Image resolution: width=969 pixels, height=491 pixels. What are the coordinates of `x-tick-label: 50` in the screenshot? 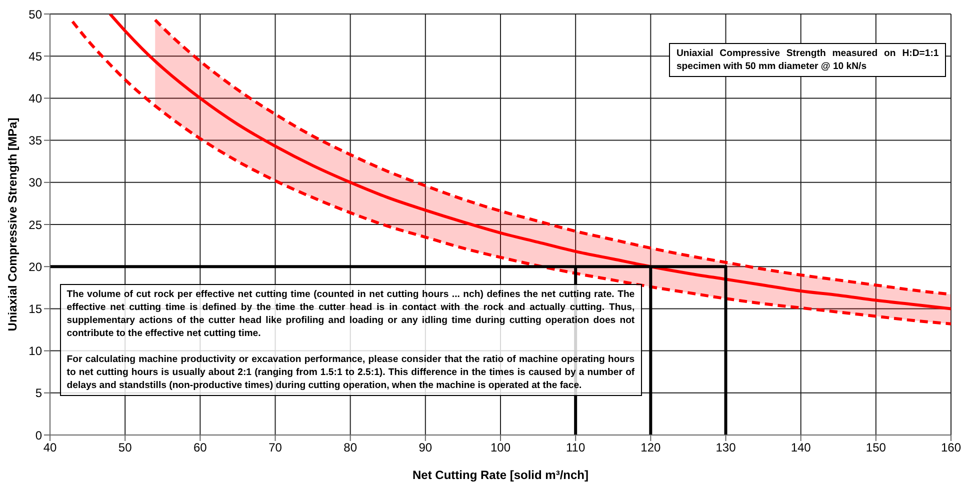 It's located at (125, 447).